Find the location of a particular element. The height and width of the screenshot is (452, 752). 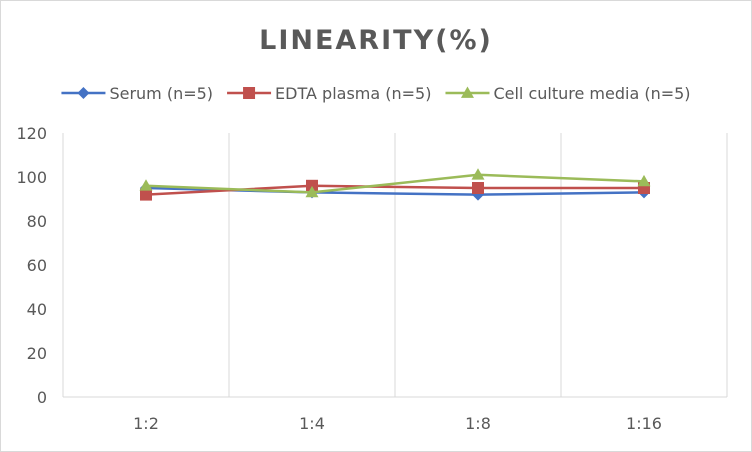

legend-label: EDTA plasma (n=5) is located at coordinates (353, 93).